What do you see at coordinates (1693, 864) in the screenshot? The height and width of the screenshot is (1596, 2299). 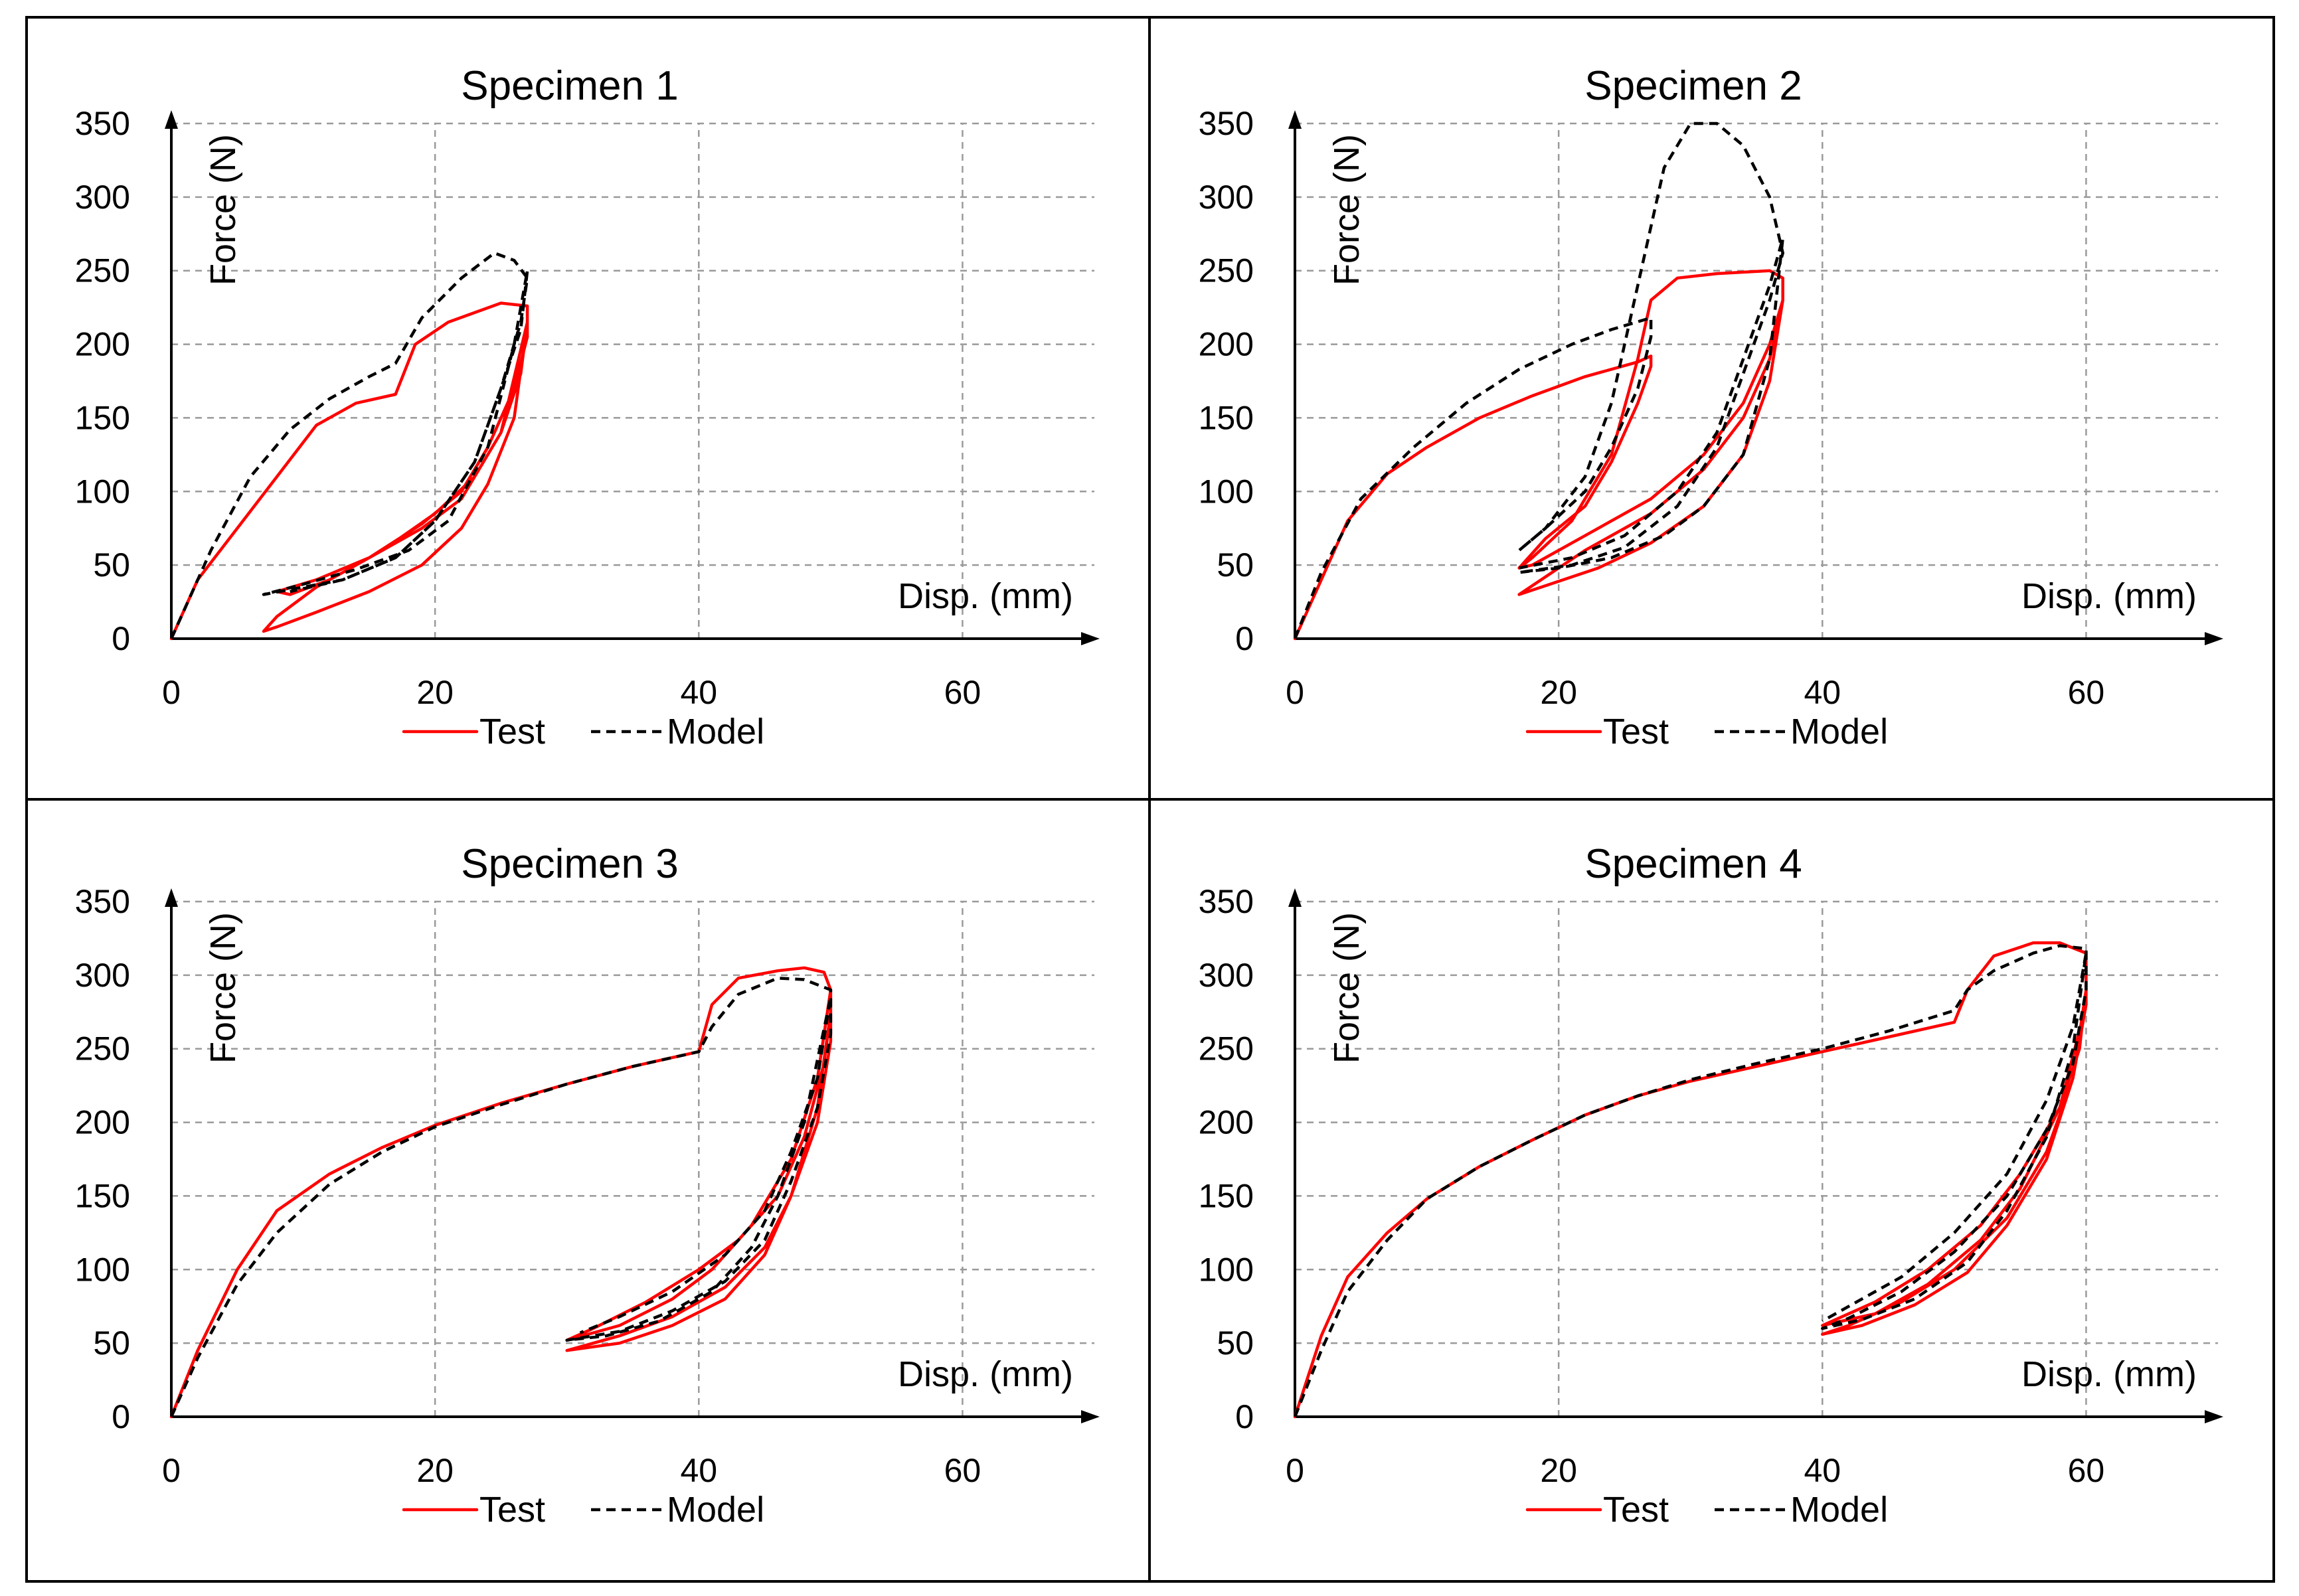 I see `chart-title: Specimen 4` at bounding box center [1693, 864].